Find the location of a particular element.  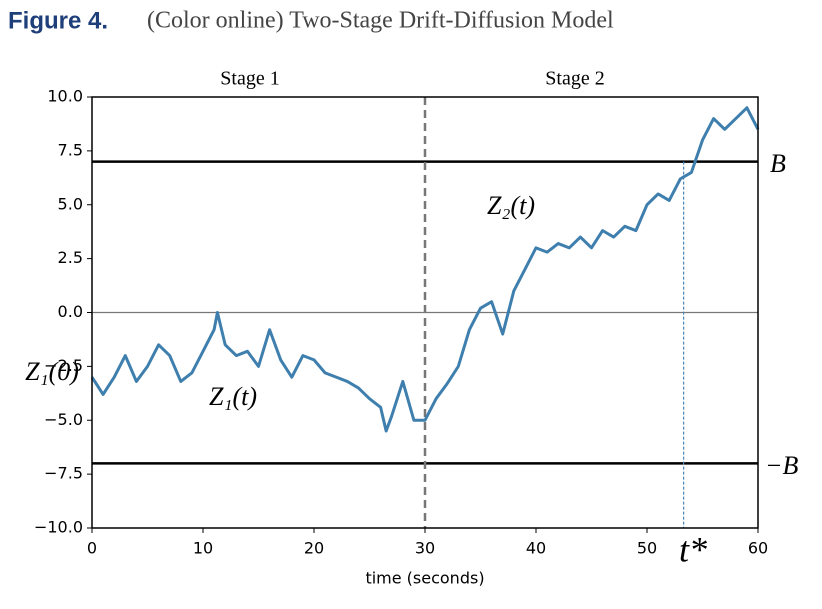

x-axis-label: time (seconds) is located at coordinates (424, 578).